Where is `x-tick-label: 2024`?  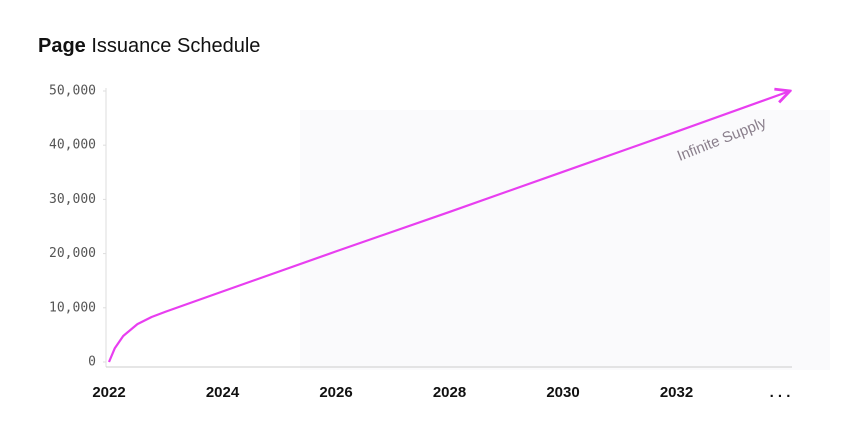
x-tick-label: 2024 is located at coordinates (223, 392).